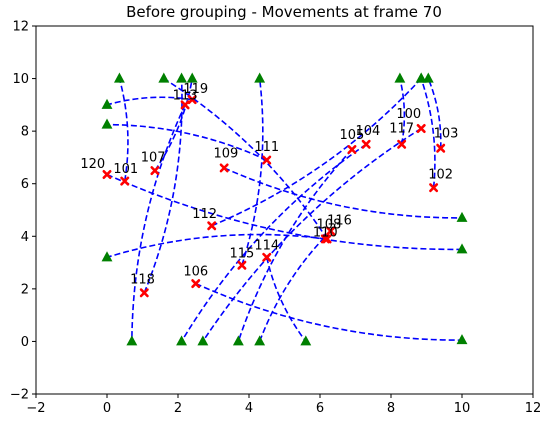  What do you see at coordinates (266, 245) in the screenshot?
I see `agent-label-114: 114` at bounding box center [266, 245].